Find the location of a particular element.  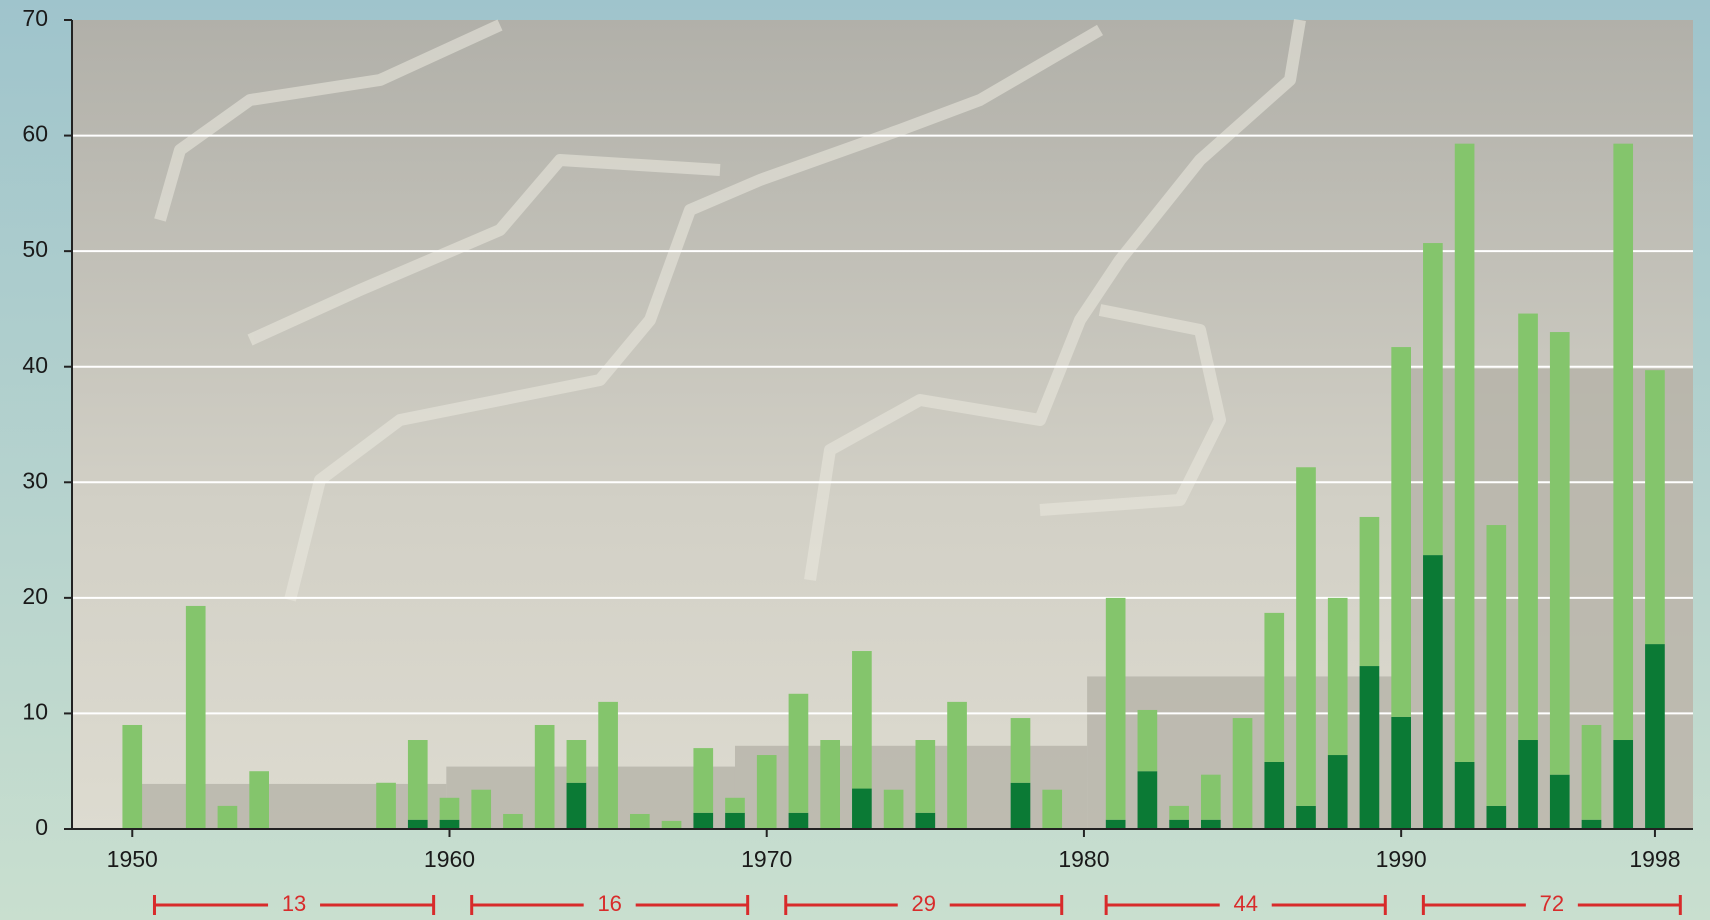

decade-total-label: 16 is located at coordinates (609, 903).